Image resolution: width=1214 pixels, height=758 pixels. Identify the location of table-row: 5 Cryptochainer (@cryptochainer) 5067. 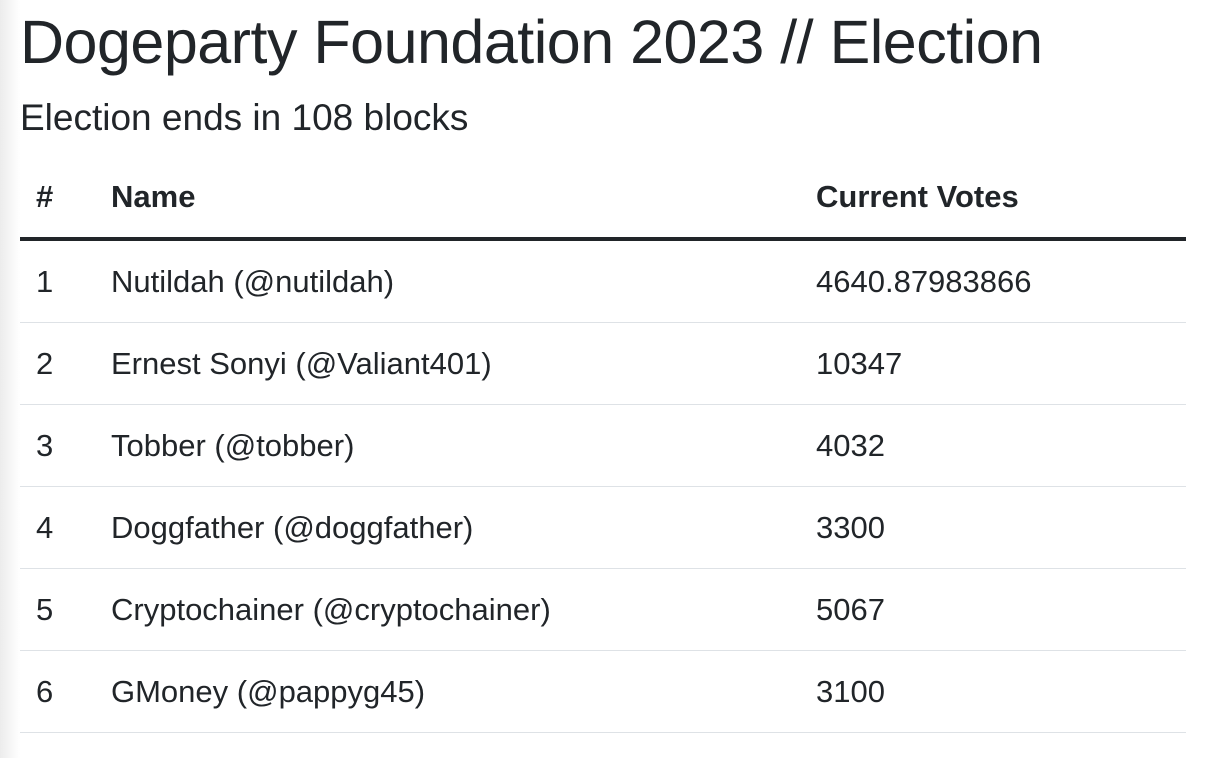
(603, 609).